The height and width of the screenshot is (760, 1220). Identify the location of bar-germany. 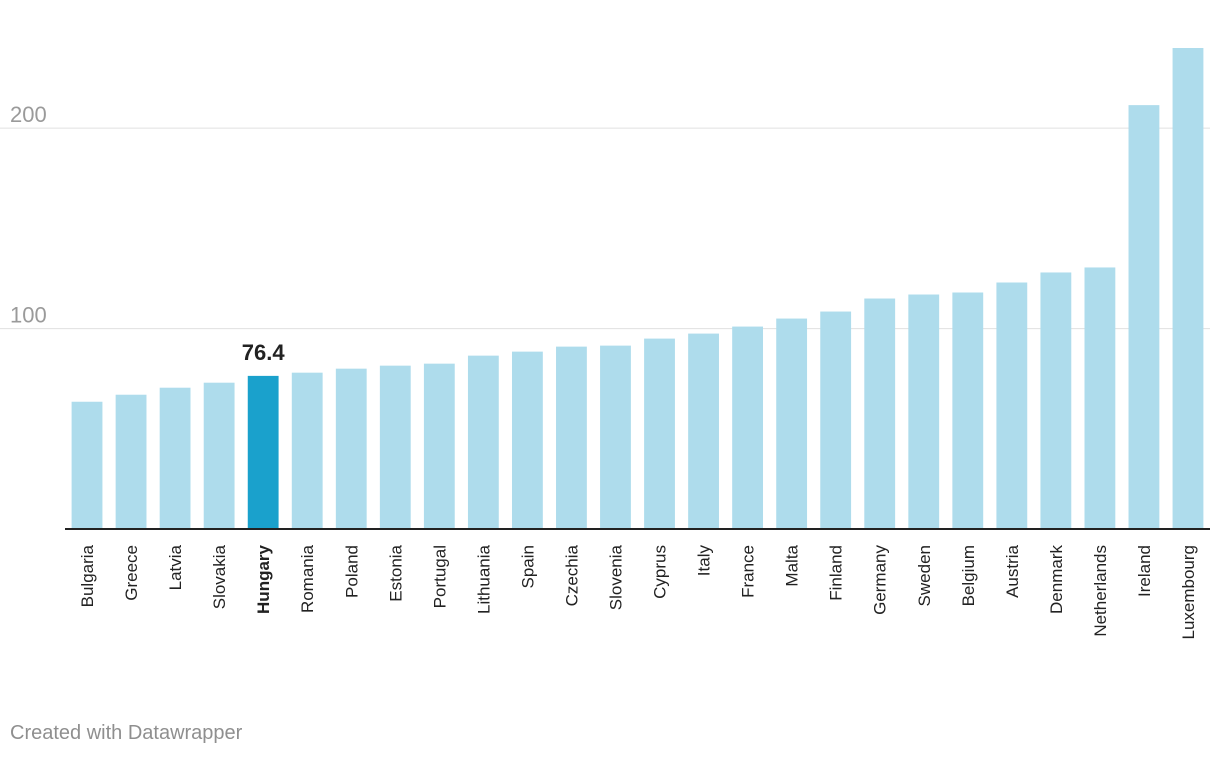
(880, 413).